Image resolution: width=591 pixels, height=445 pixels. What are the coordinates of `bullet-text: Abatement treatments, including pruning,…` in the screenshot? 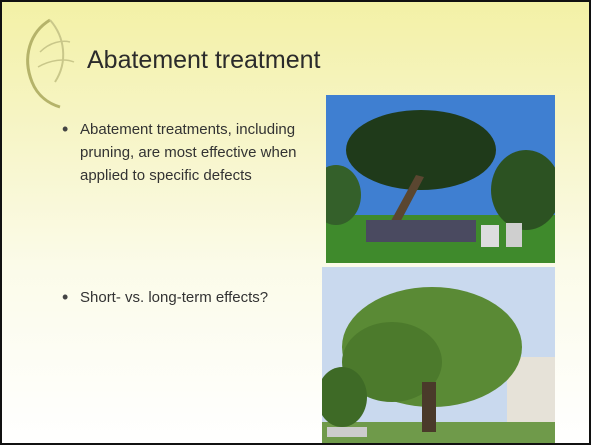 It's located at (188, 152).